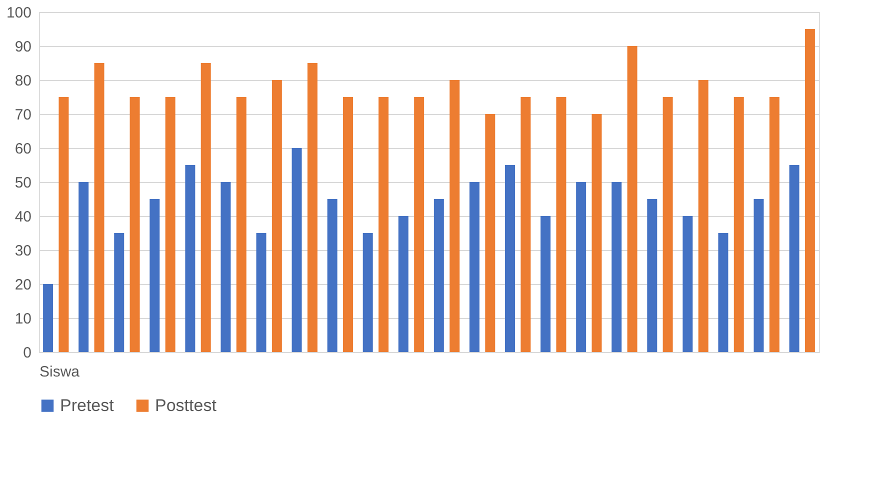 This screenshot has width=881, height=493. Describe the element at coordinates (23, 285) in the screenshot. I see `y-tick-label: 20` at that location.